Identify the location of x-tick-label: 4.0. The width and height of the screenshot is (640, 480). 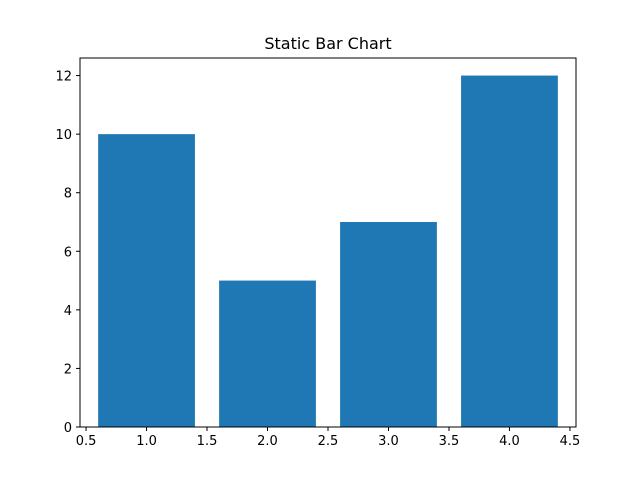
(509, 441).